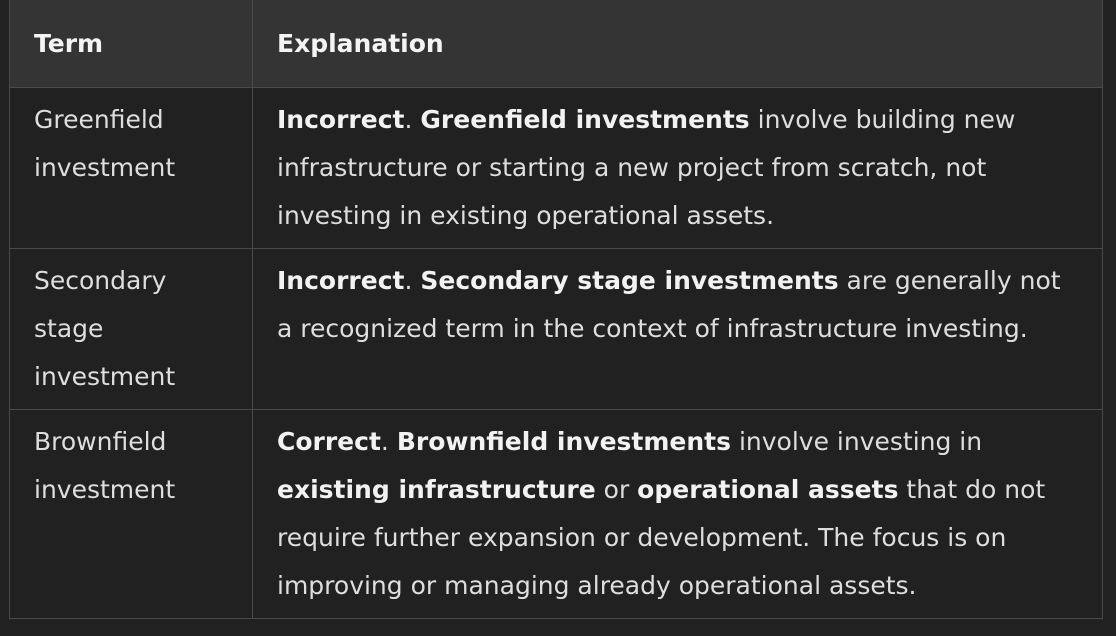  What do you see at coordinates (616, 489) in the screenshot?
I see `explanation-text: or` at bounding box center [616, 489].